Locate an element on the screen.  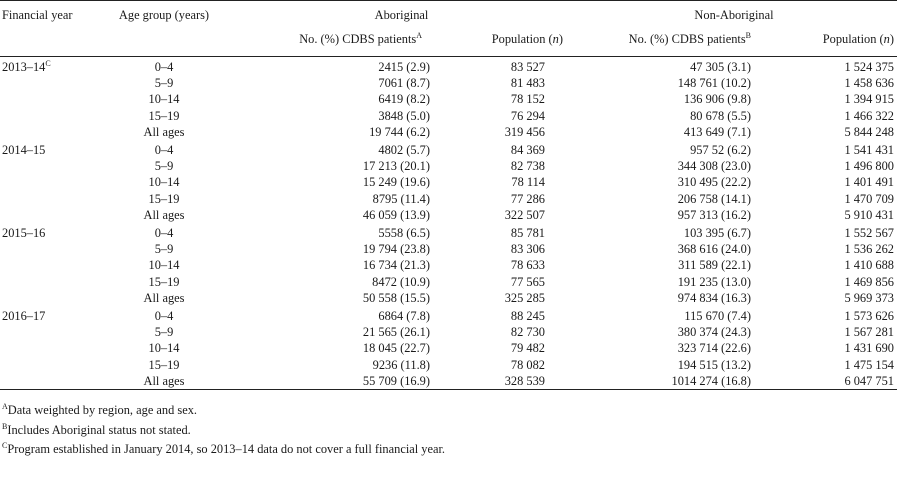
aboriginal-population-cell: 85 781 is located at coordinates (527, 233).